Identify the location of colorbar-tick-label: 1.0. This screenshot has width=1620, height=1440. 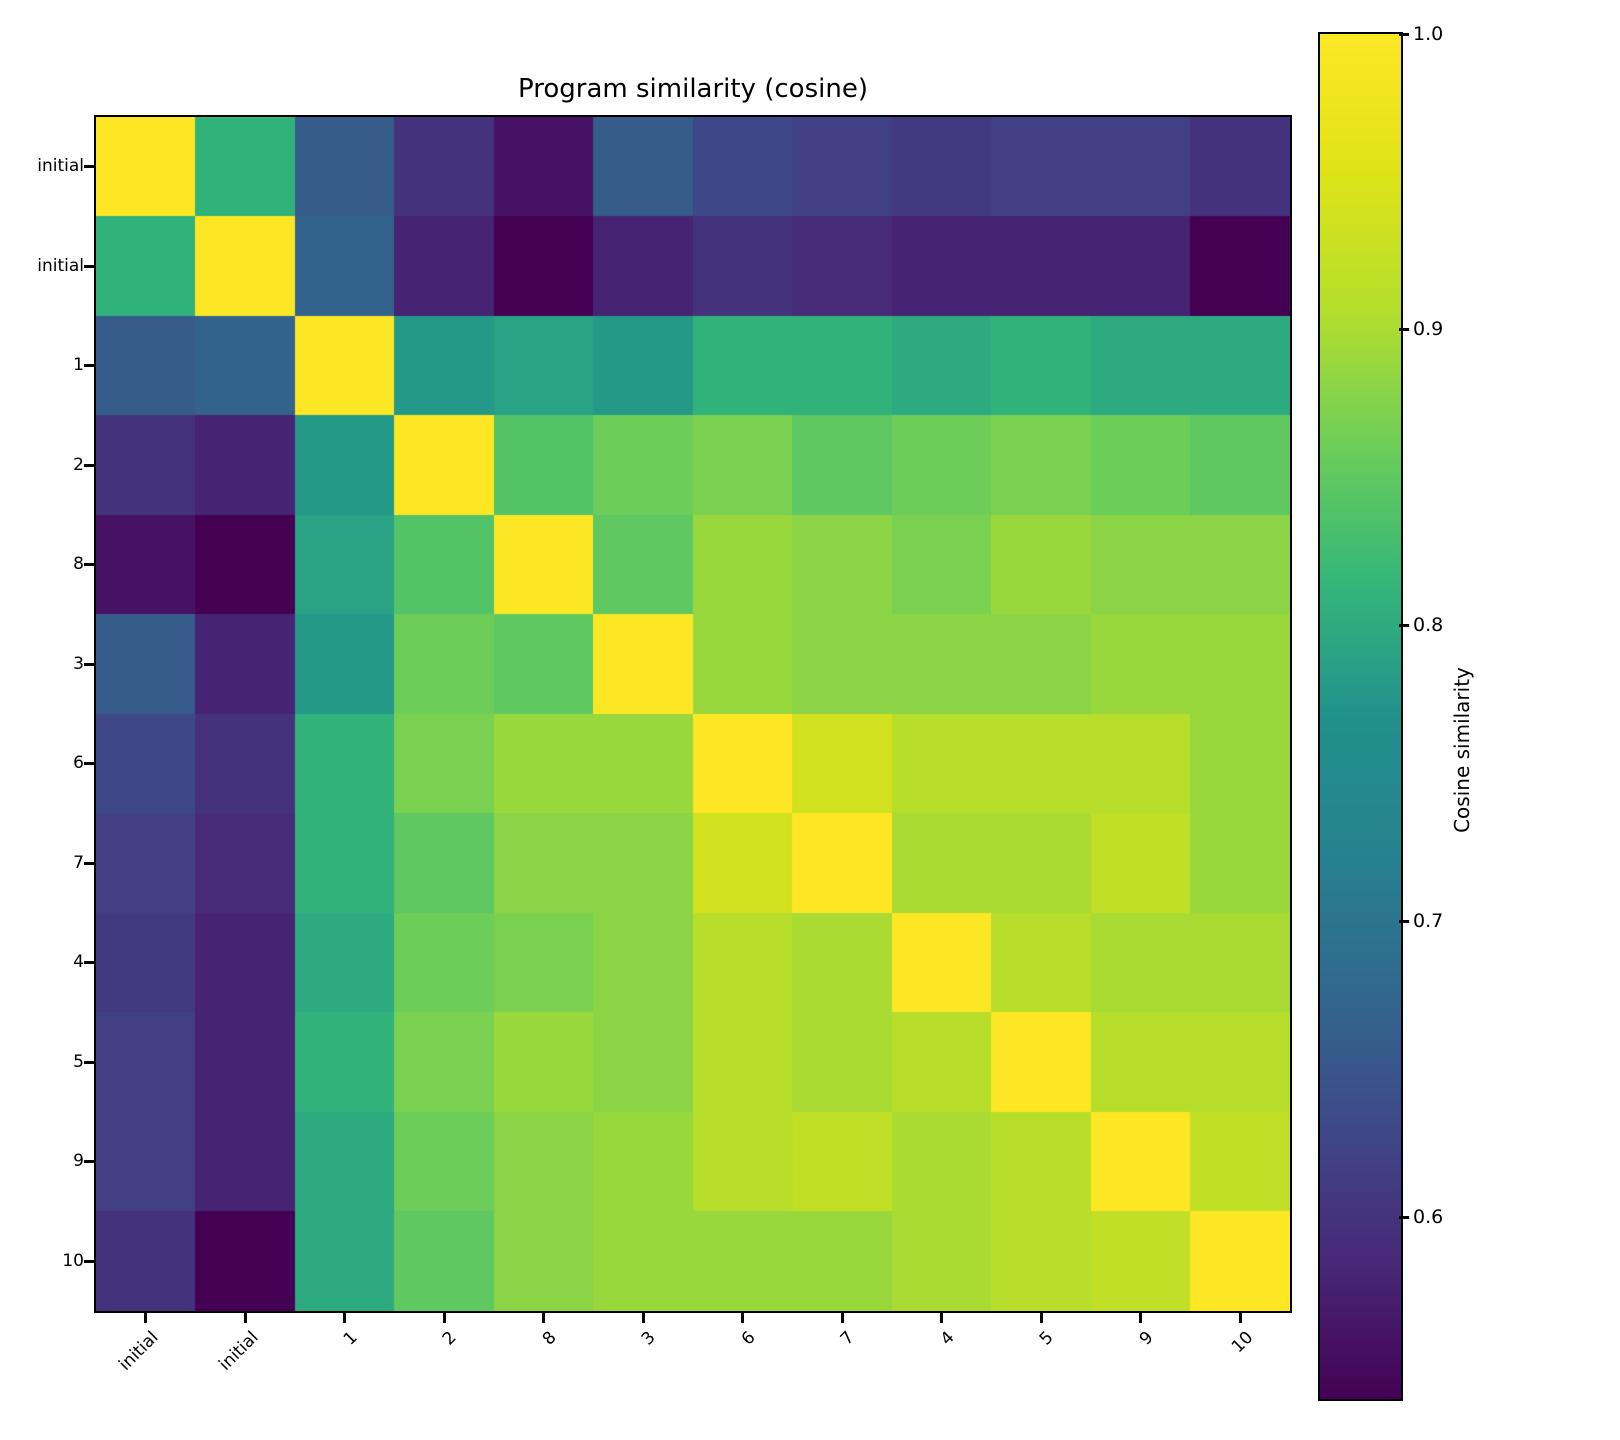
(1428, 33).